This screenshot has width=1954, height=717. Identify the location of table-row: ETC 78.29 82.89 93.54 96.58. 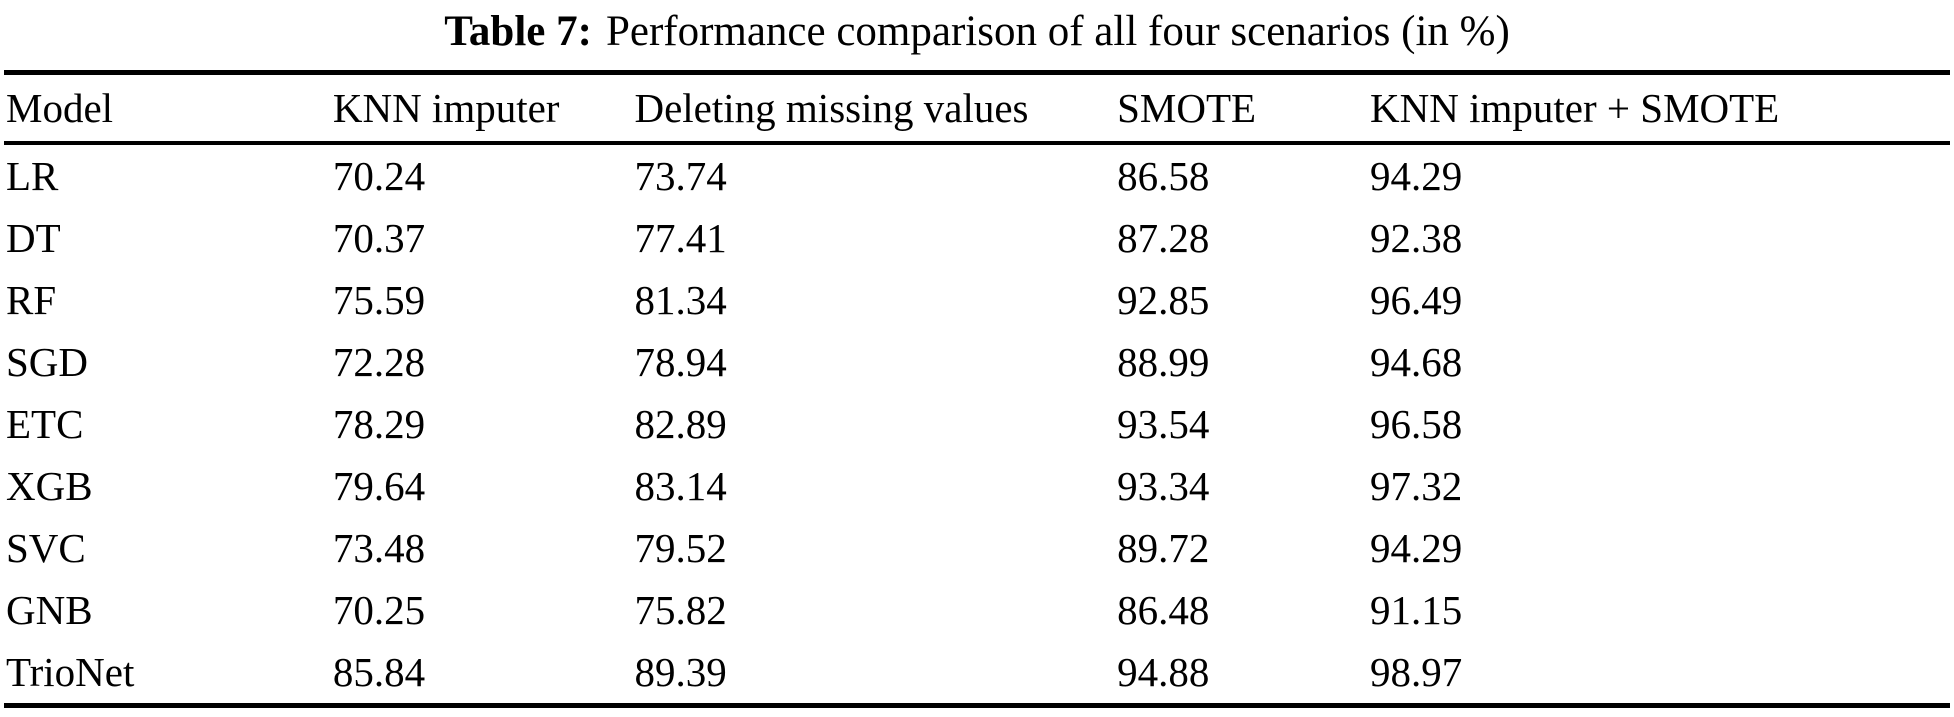
(977, 424).